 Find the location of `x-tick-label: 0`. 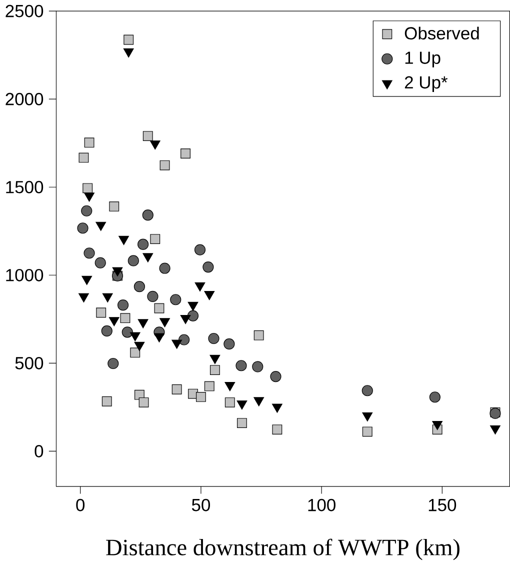

x-tick-label: 0 is located at coordinates (80, 505).